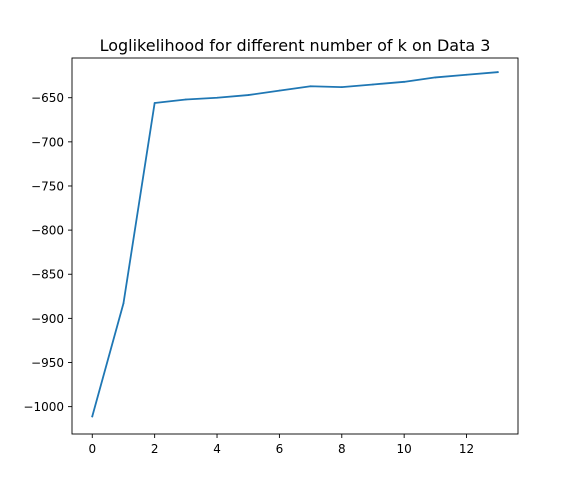  Describe the element at coordinates (47, 98) in the screenshot. I see `y-tick-label: −650` at that location.